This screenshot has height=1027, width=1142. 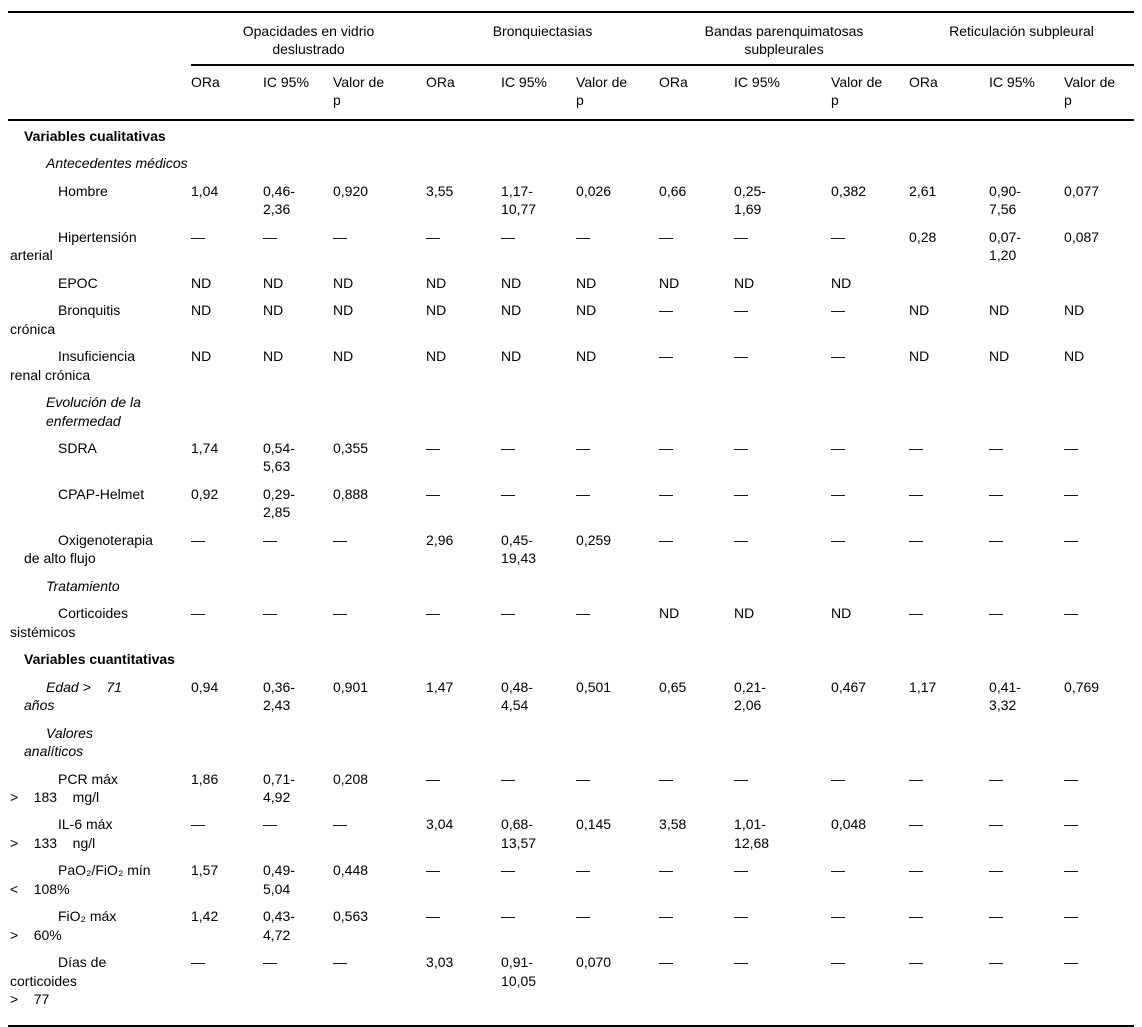 What do you see at coordinates (88, 549) in the screenshot?
I see `row-label: Oxigenoterapia de alto flujo` at bounding box center [88, 549].